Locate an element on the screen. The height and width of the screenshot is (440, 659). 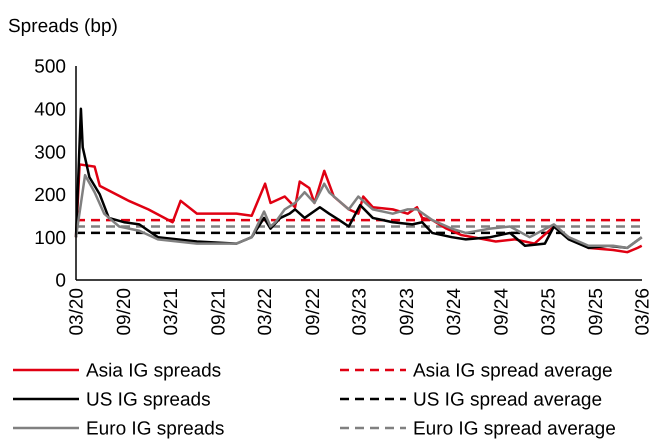
x-tick-label: 03/21 is located at coordinates (171, 312).